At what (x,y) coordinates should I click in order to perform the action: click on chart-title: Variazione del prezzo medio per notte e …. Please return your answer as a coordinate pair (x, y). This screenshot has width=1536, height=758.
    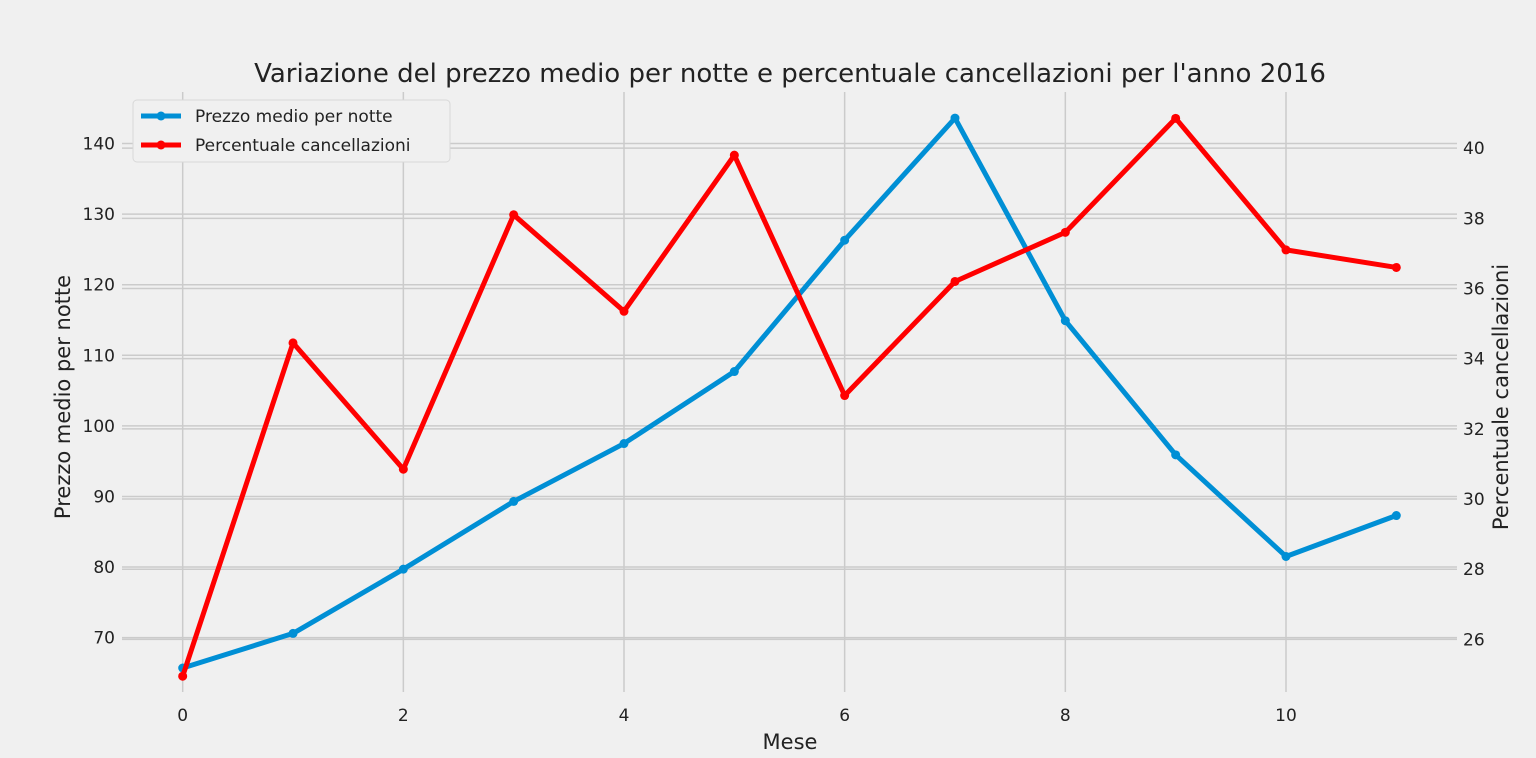
    Looking at the image, I should click on (790, 74).